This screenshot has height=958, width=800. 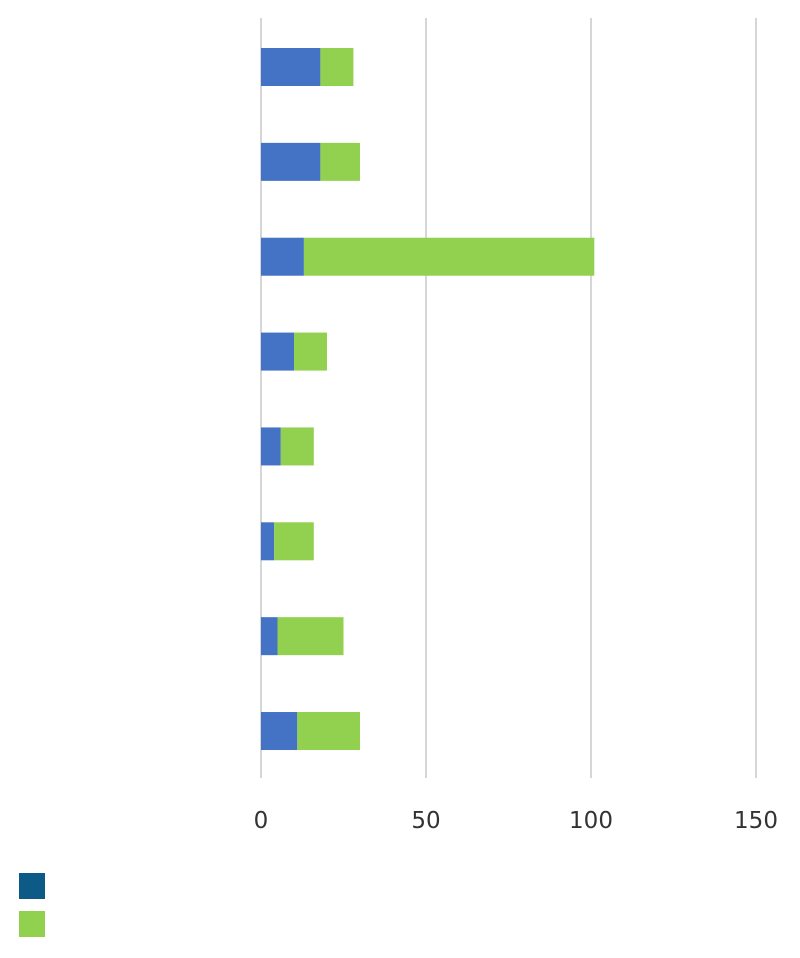 I want to click on x-axis-tick-labels: 0 50 100 150, so click(x=516, y=821).